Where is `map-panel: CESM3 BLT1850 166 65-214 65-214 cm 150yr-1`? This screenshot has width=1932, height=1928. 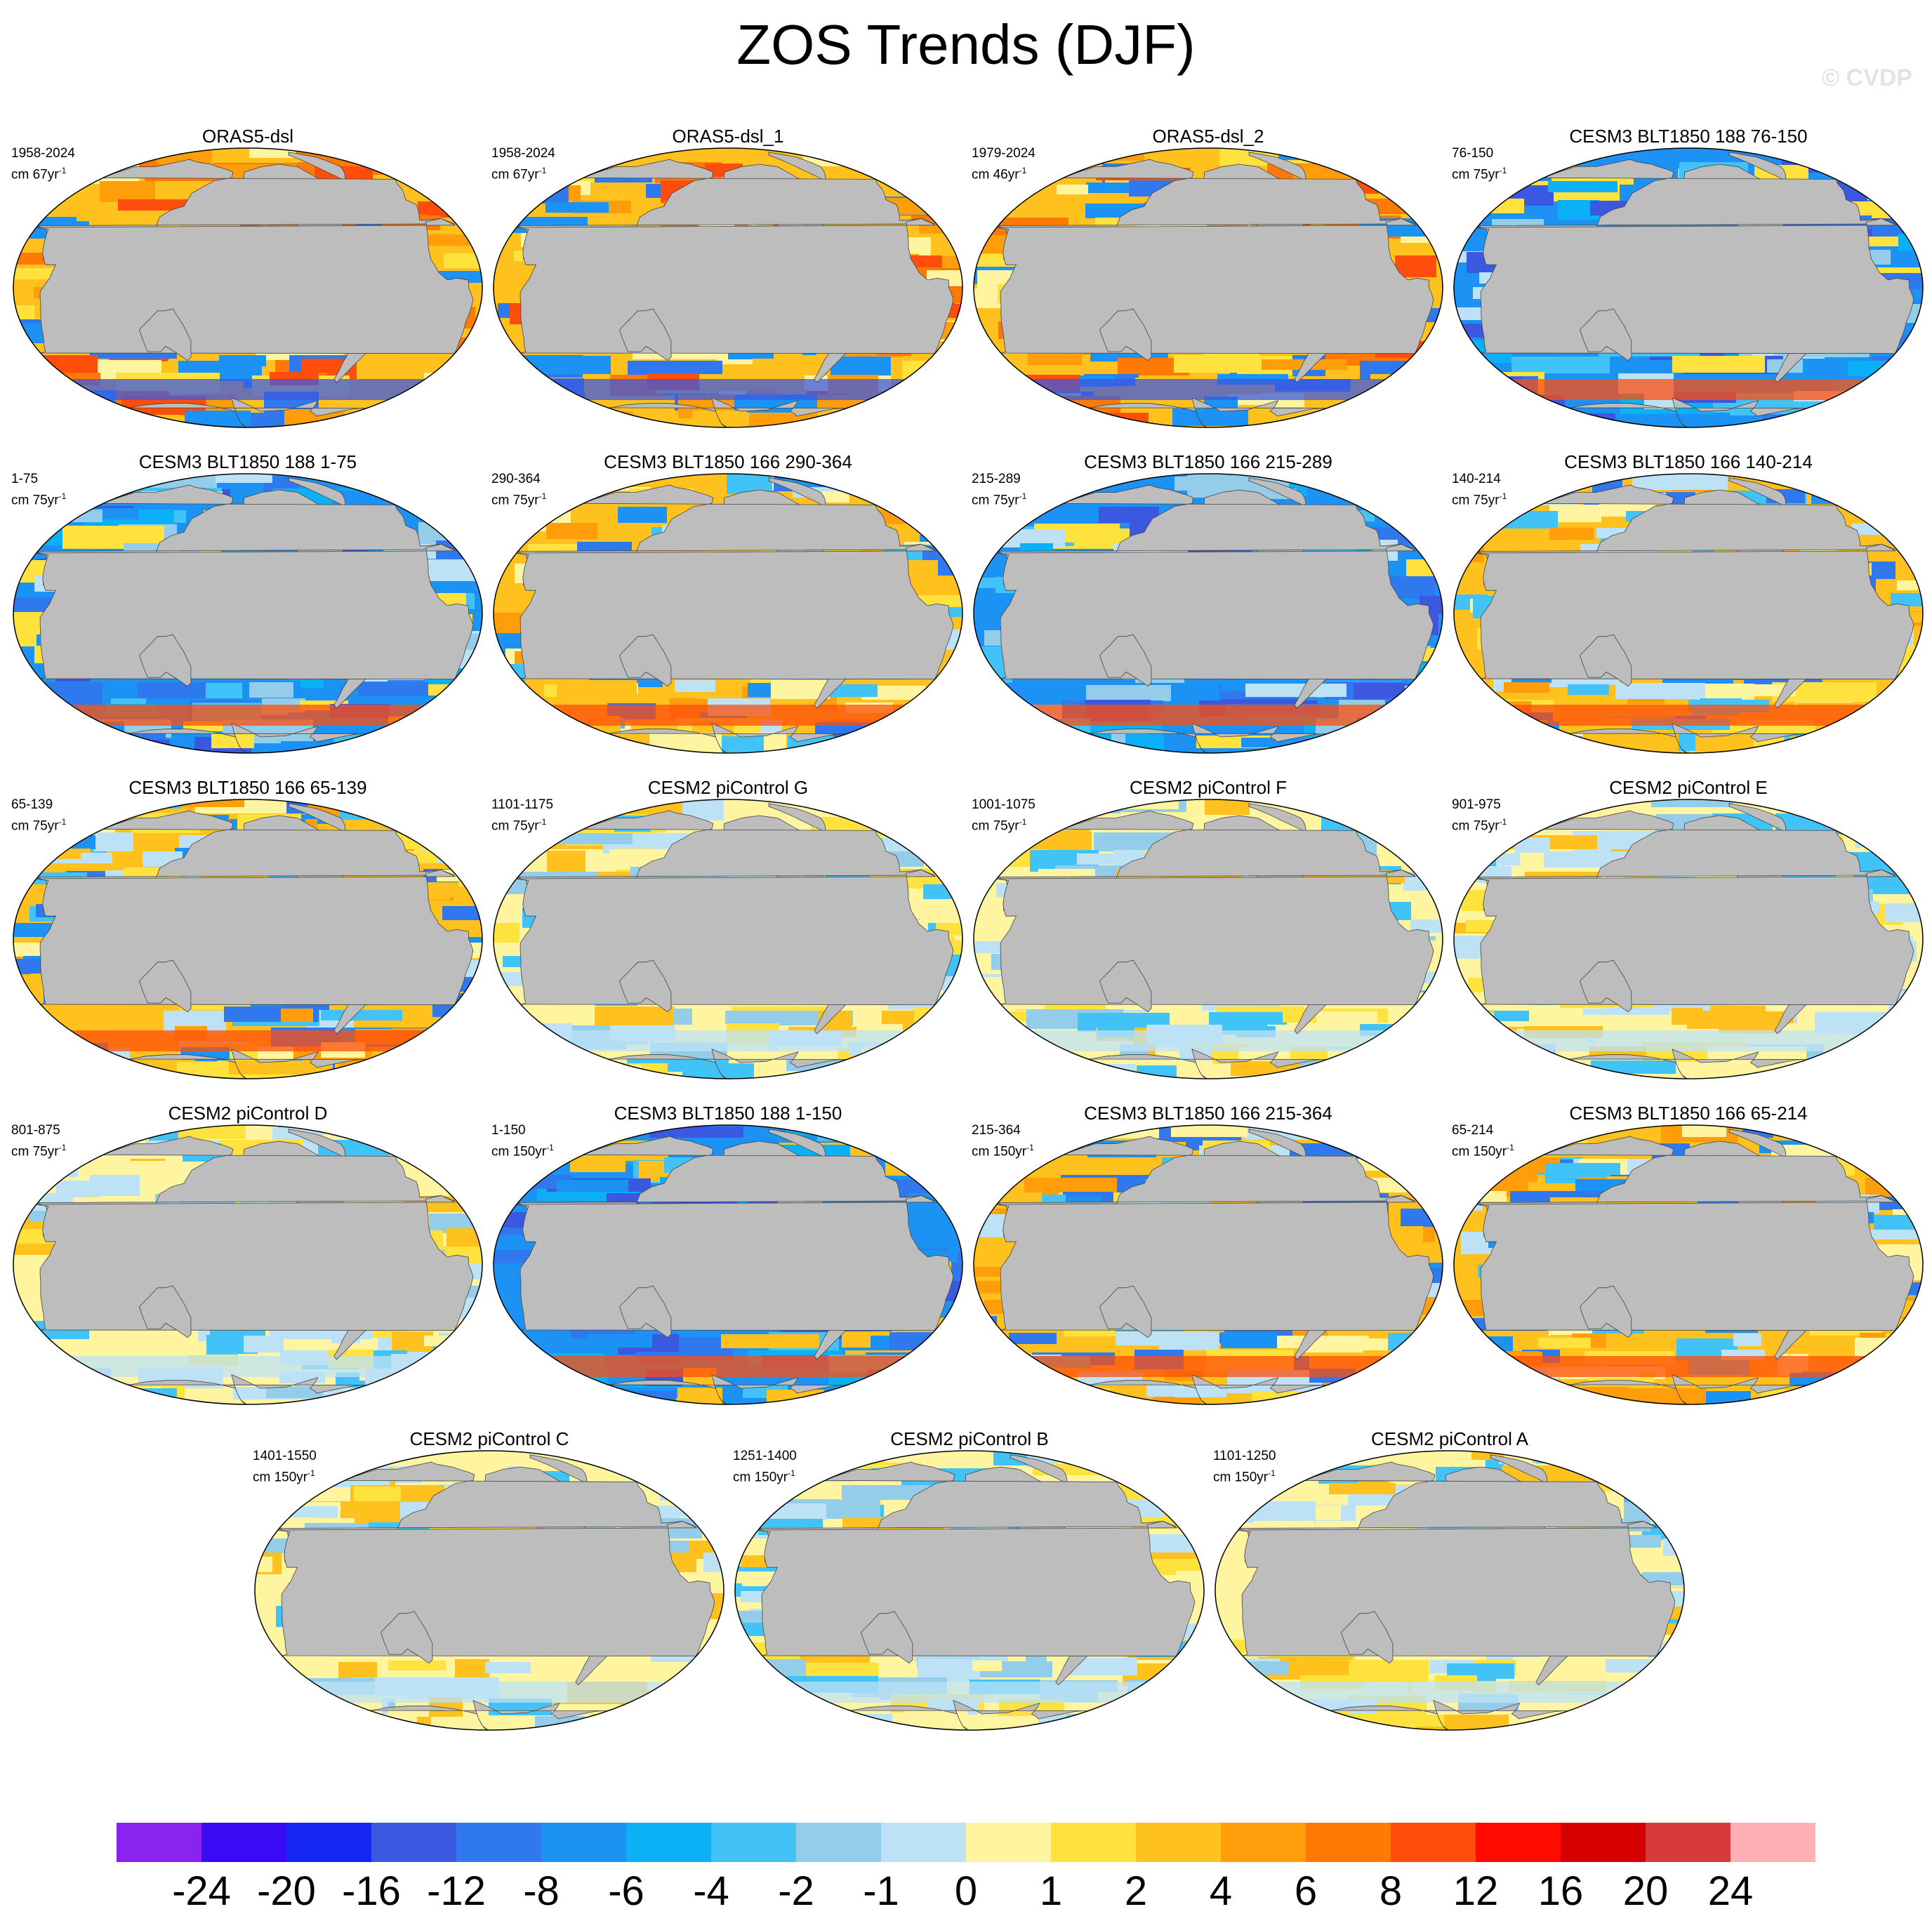 map-panel: CESM3 BLT1850 166 65-214 65-214 cm 150yr-1 is located at coordinates (1688, 1260).